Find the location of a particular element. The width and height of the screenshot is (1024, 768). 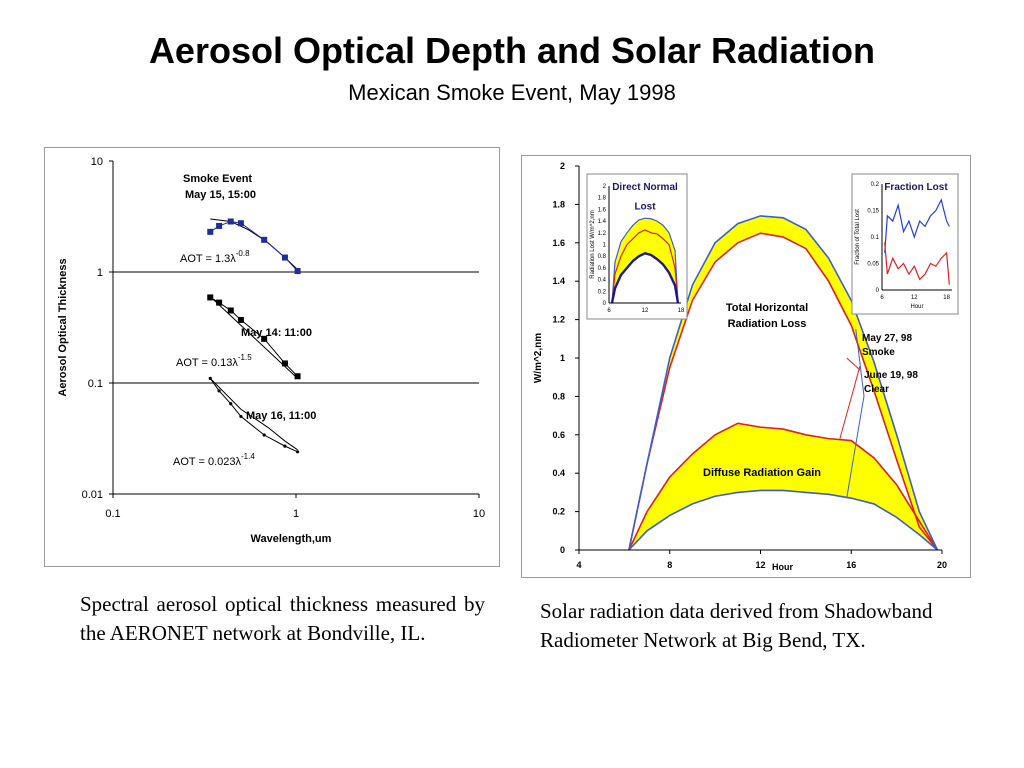

inset-x-axis-label: Hour is located at coordinates (916, 307).